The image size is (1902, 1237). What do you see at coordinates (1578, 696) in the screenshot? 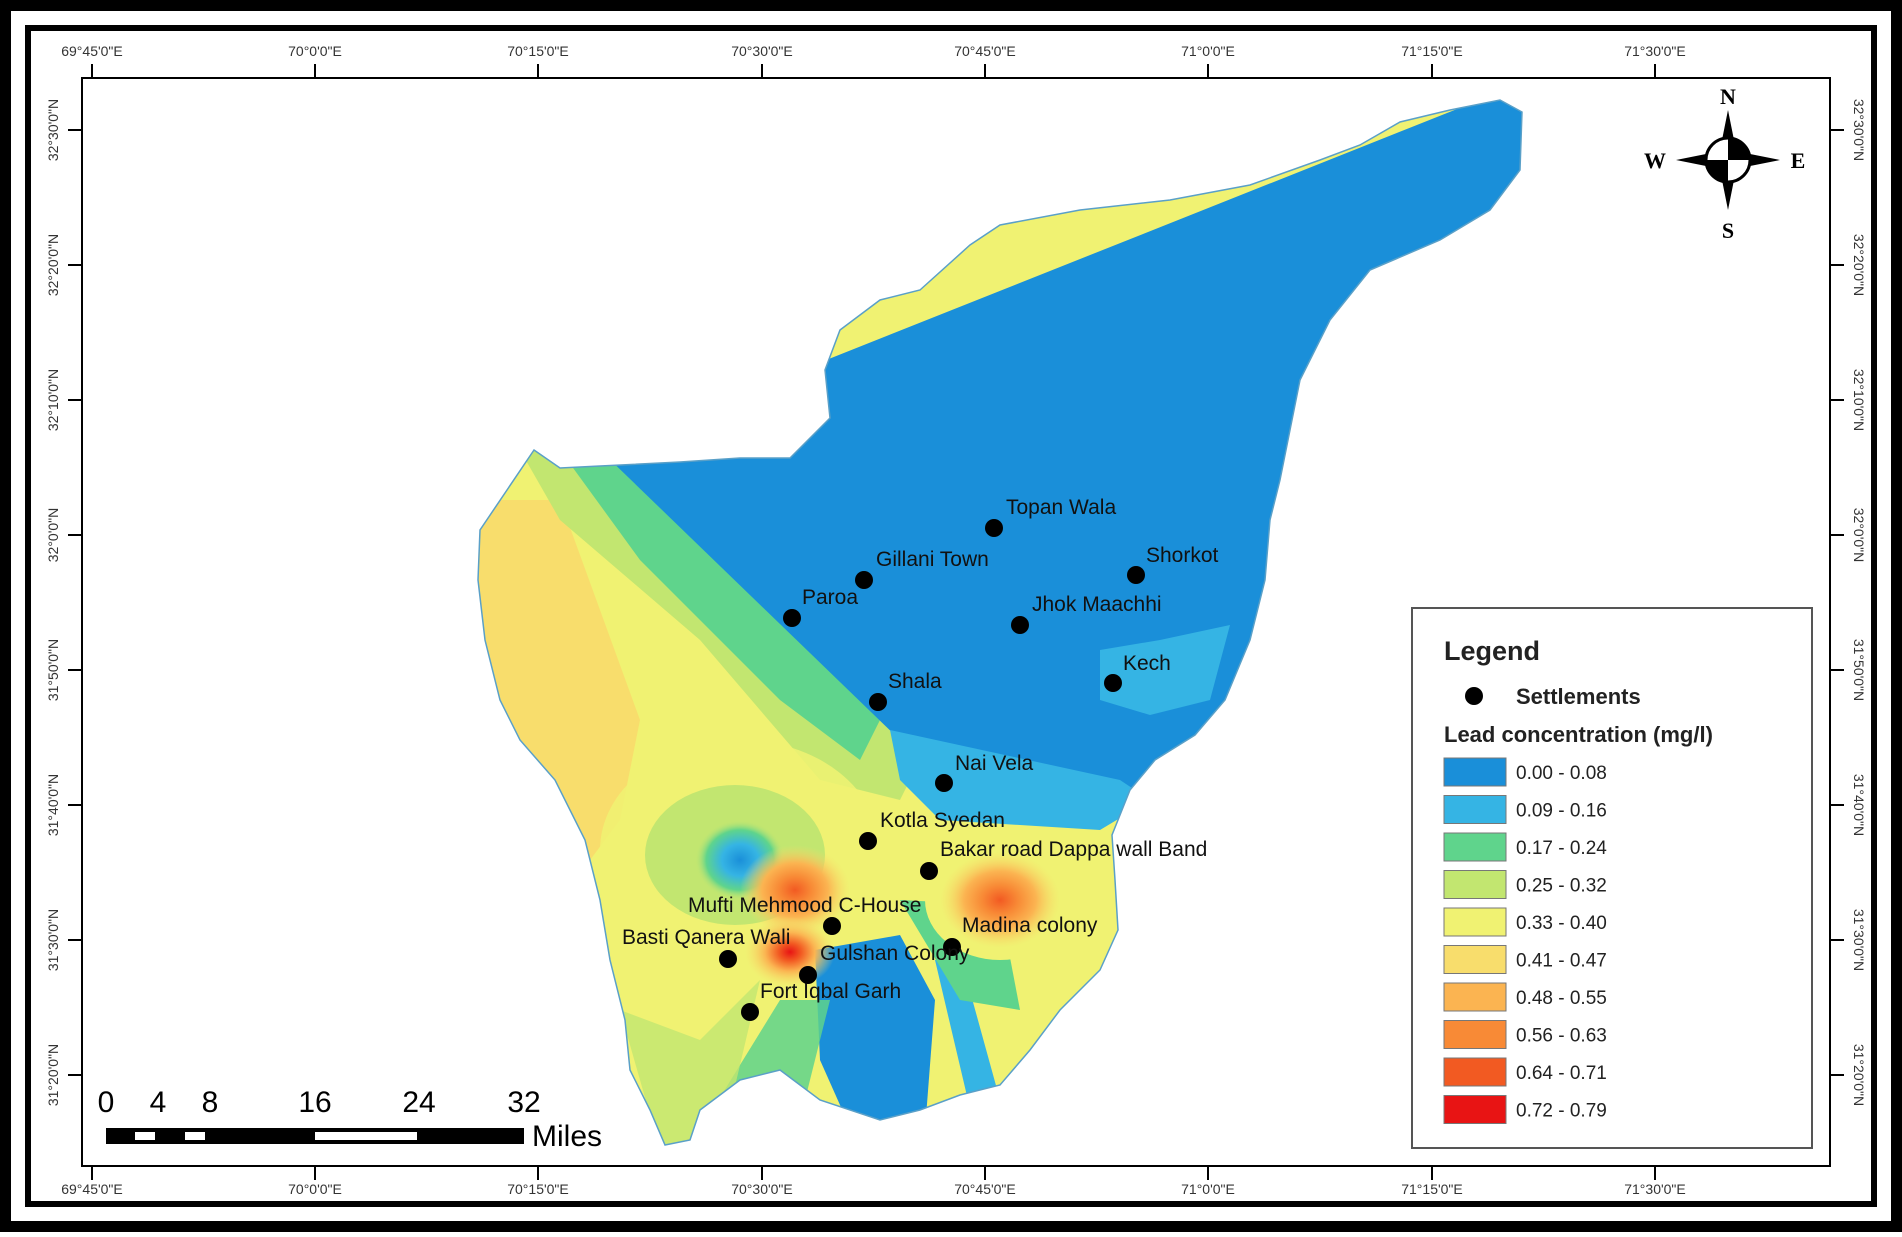
I see `legend-settlements-label: Settlements` at bounding box center [1578, 696].